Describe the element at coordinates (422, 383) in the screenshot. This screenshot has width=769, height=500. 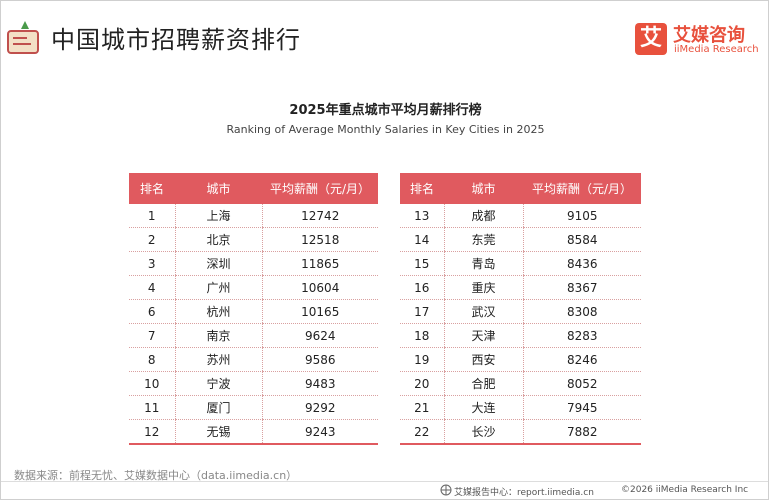
I see `table-cell: 20` at that location.